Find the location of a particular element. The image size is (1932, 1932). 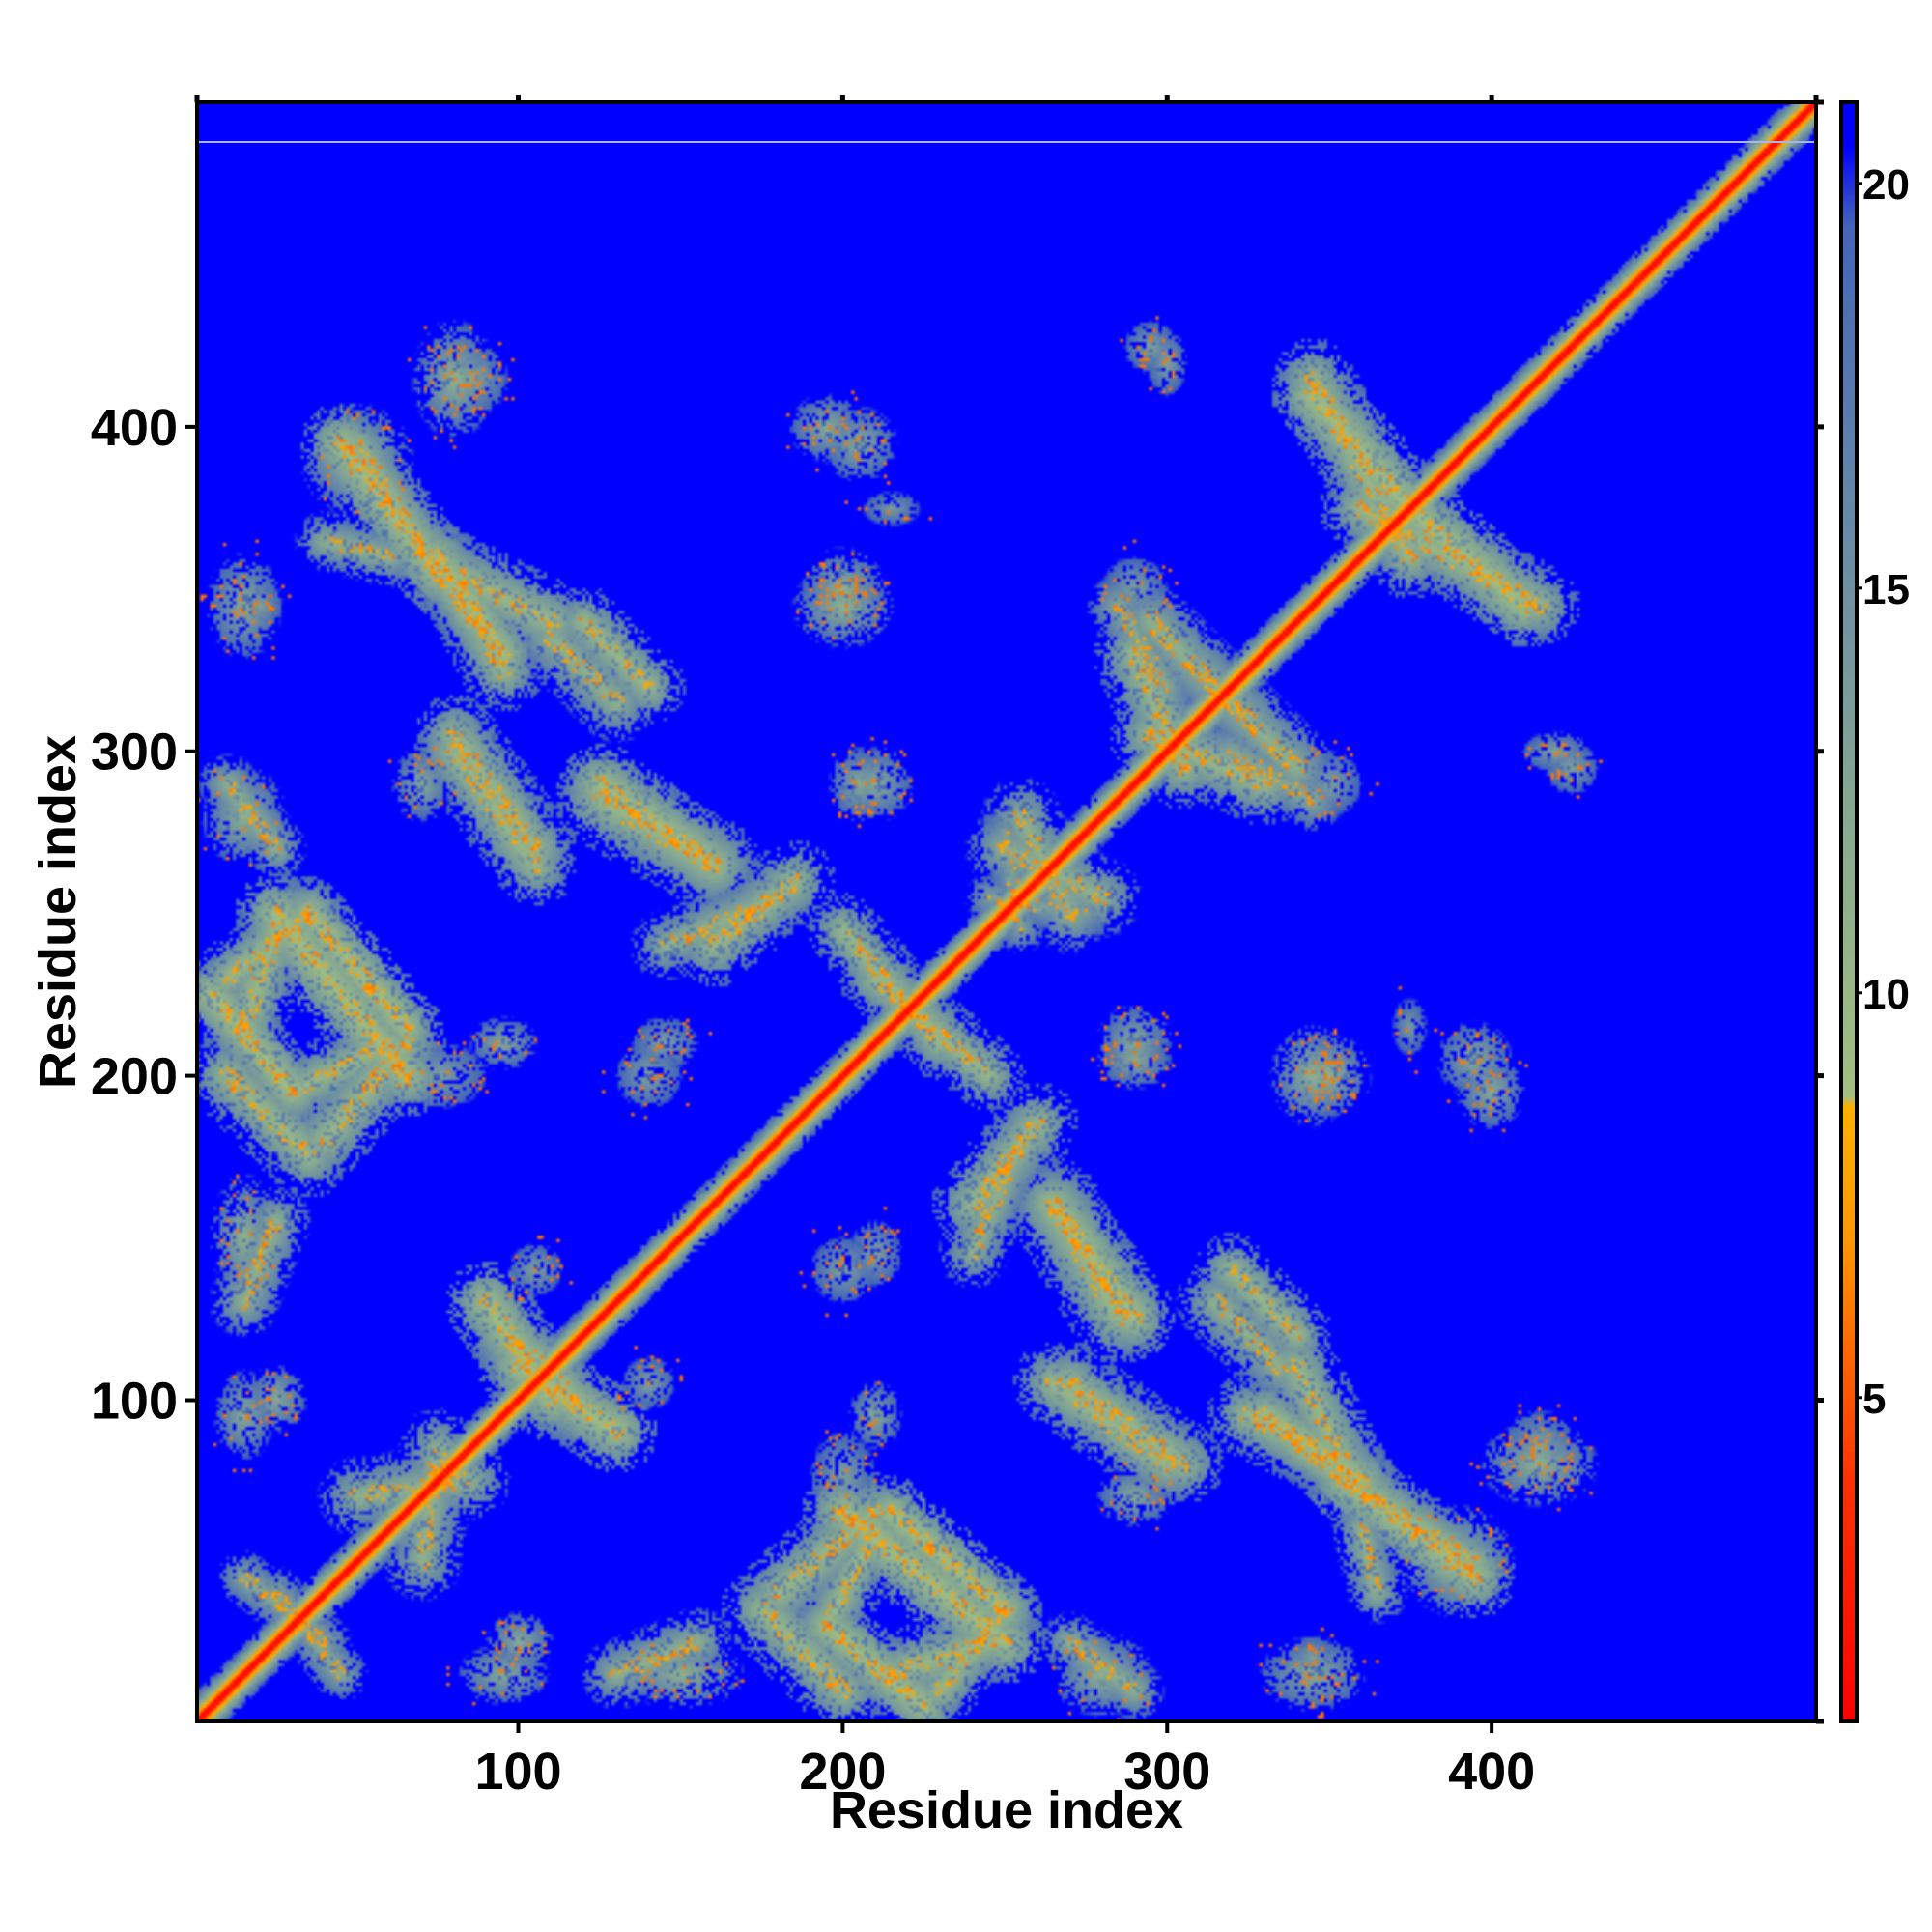

y-tick-label: 200 is located at coordinates (134, 1077).